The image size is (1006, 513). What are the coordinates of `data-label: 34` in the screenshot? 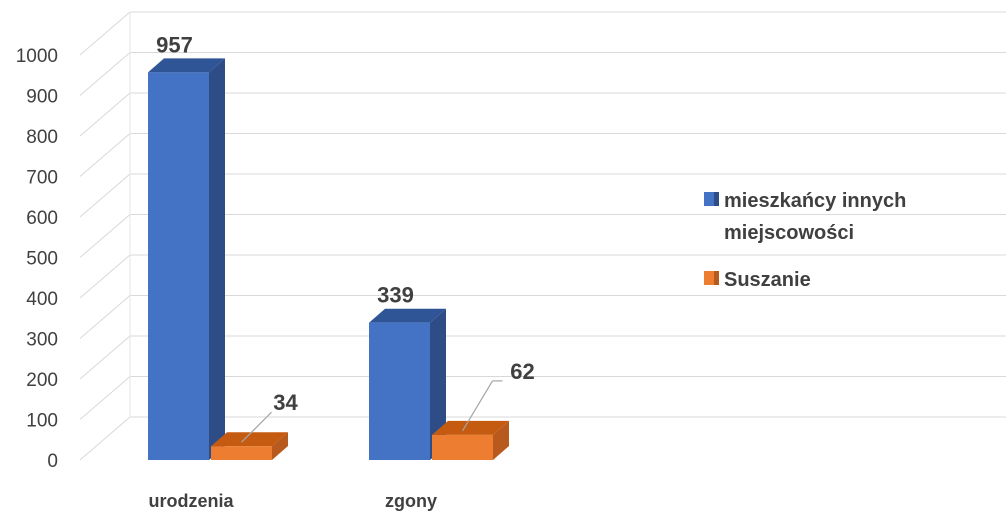 It's located at (285, 402).